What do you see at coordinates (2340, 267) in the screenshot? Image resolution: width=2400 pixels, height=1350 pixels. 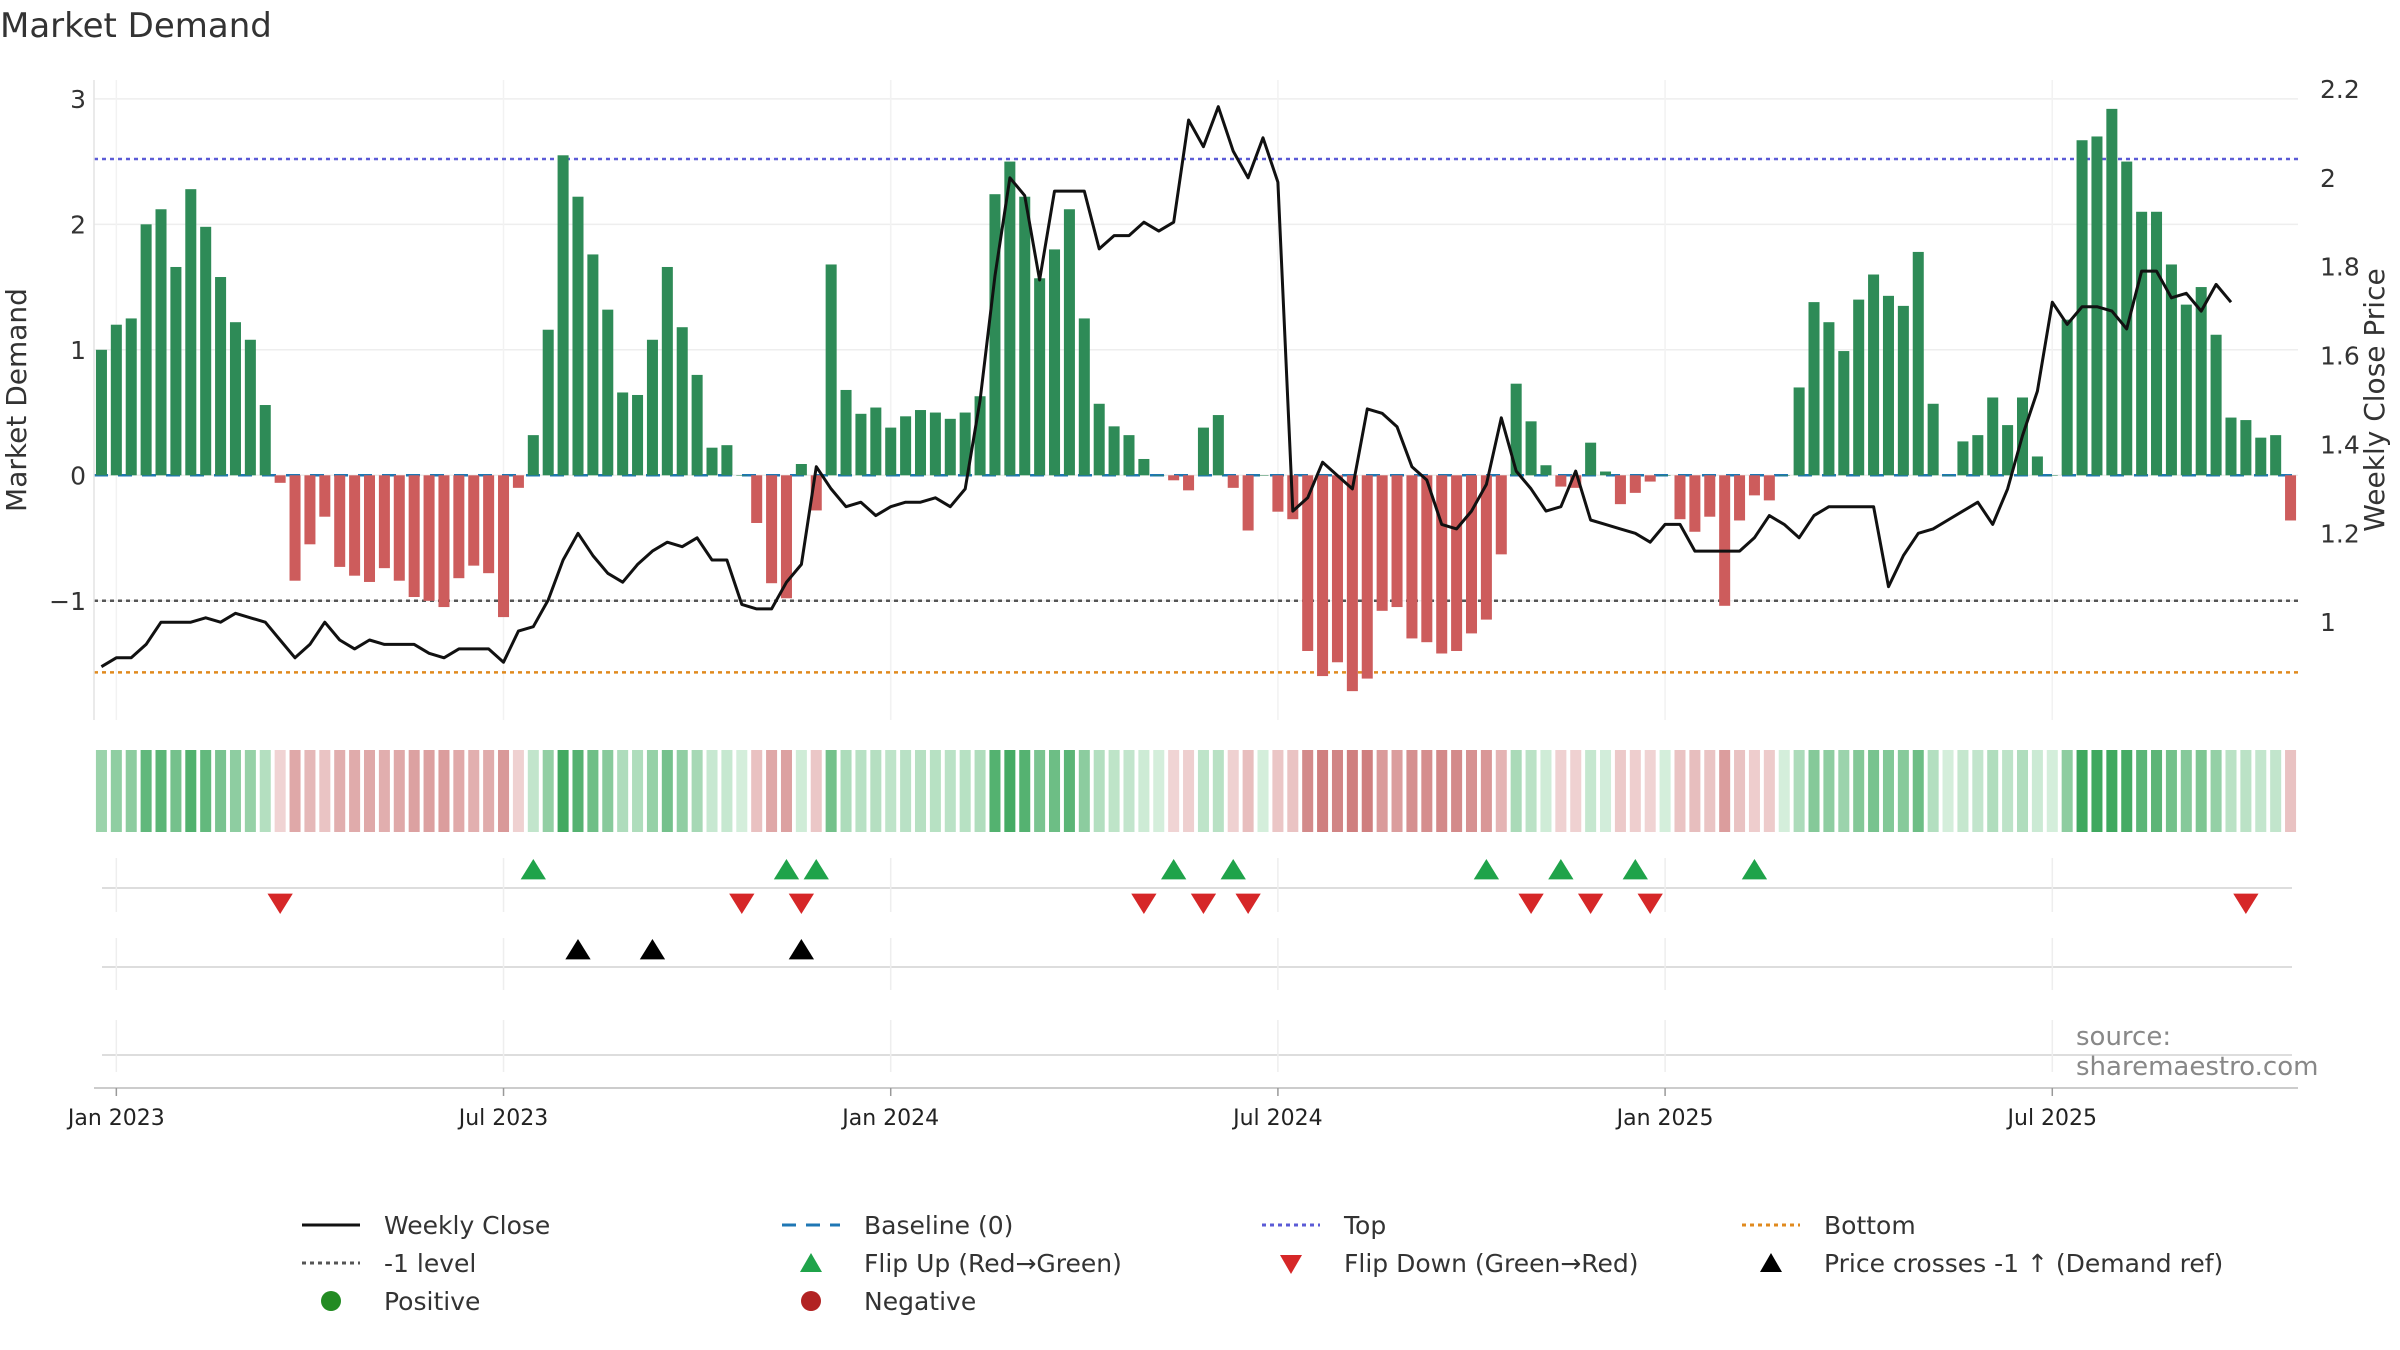 I see `y2-tick-label: 1.8` at bounding box center [2340, 267].